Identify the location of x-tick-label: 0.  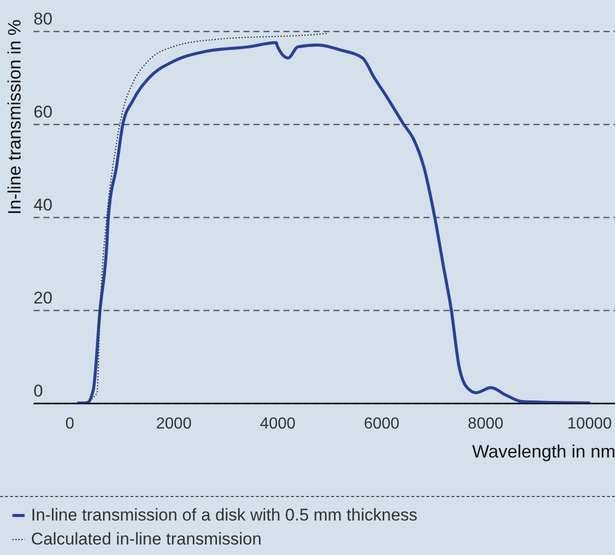
(69, 424).